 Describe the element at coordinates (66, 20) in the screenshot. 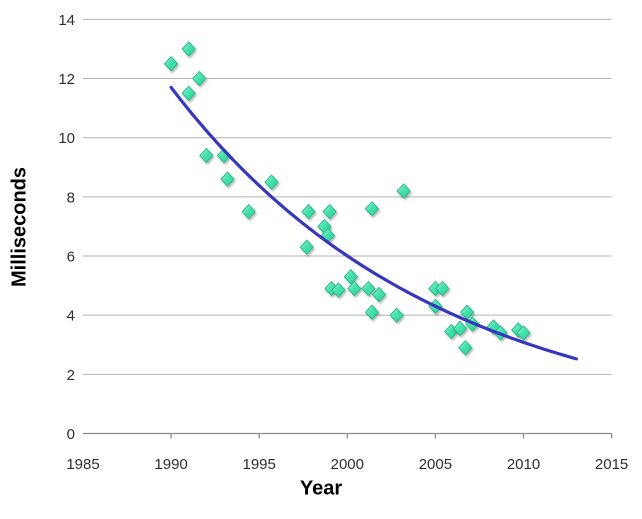

I see `y-tick-label: 14` at that location.